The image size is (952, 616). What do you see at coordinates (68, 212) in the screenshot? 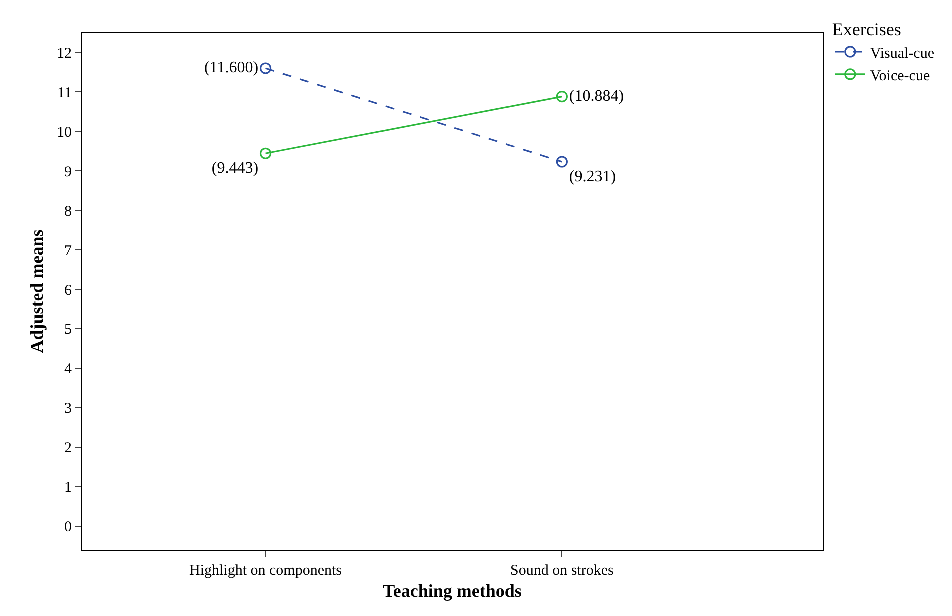
I see `y-tick-label: 8` at bounding box center [68, 212].